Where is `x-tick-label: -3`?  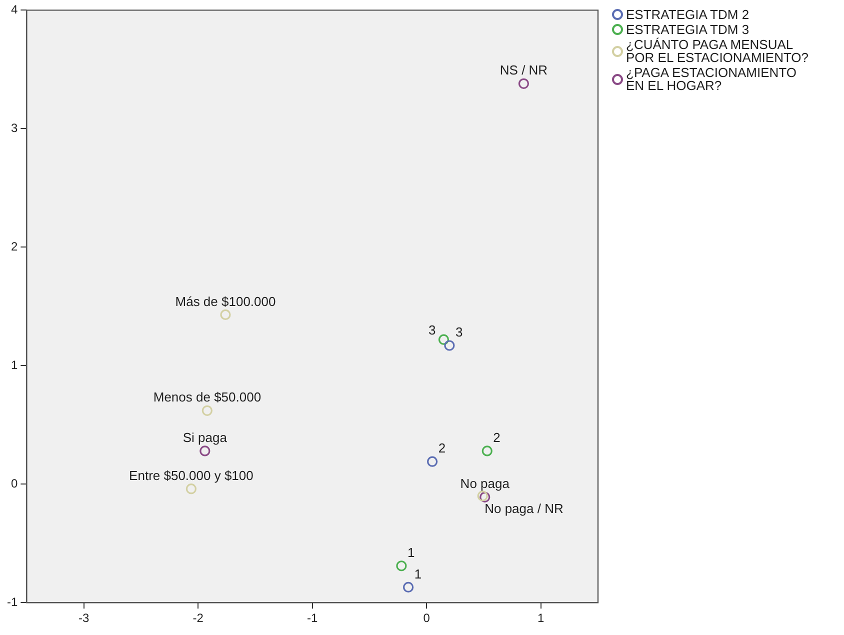
x-tick-label: -3 is located at coordinates (84, 618).